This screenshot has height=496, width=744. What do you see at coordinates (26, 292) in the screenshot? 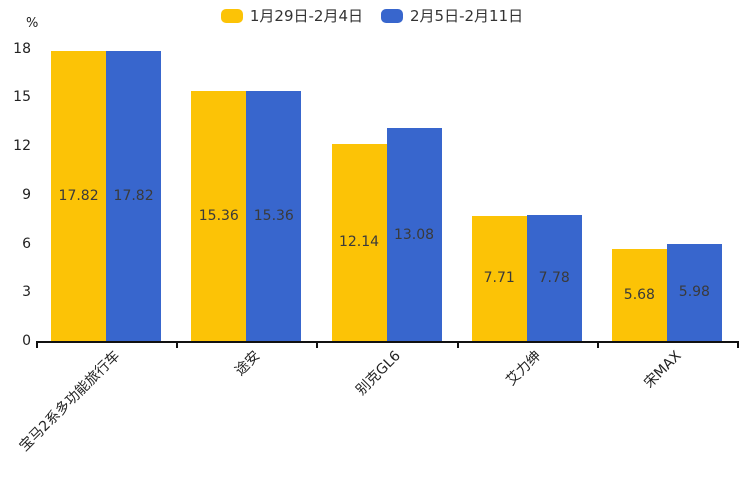
I see `y-tick-label: 3` at bounding box center [26, 292].